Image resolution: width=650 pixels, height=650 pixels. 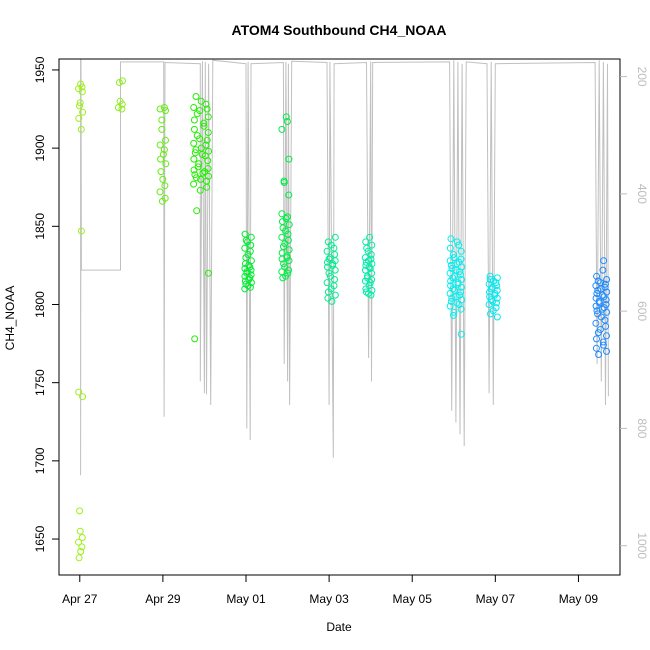 What do you see at coordinates (642, 545) in the screenshot?
I see `y2-tick-label: 1000` at bounding box center [642, 545].